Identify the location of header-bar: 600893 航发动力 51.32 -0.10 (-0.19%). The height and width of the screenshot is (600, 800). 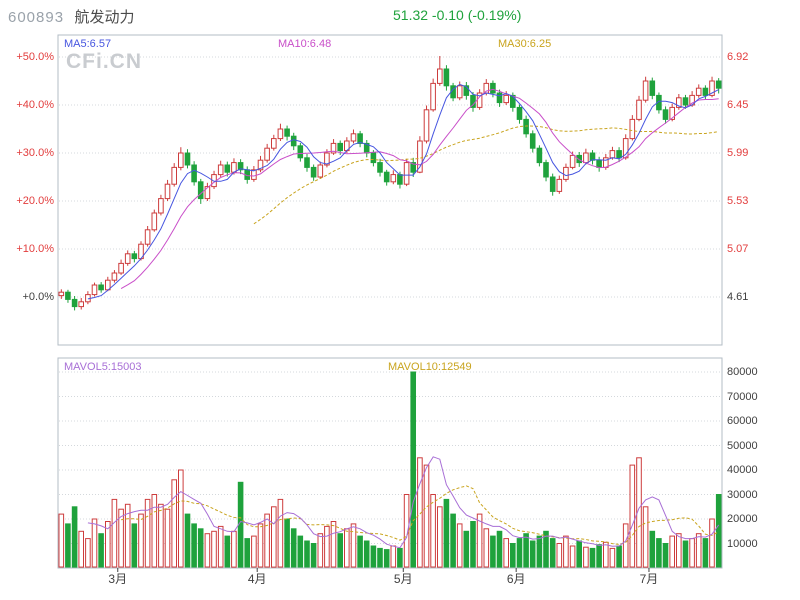
(264, 17).